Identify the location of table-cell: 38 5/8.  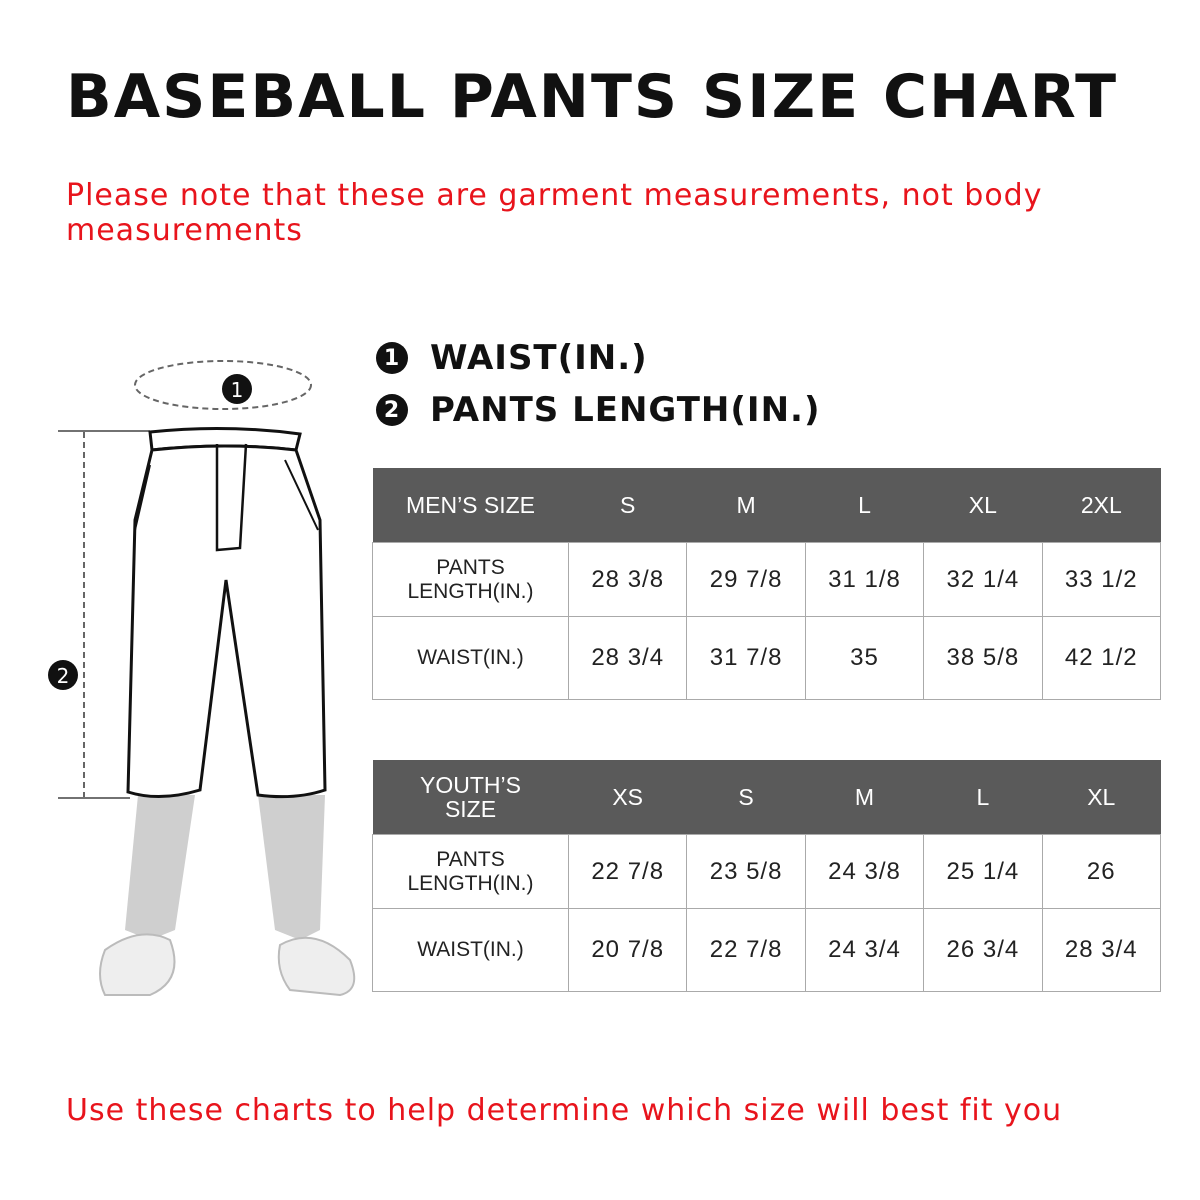
(983, 658).